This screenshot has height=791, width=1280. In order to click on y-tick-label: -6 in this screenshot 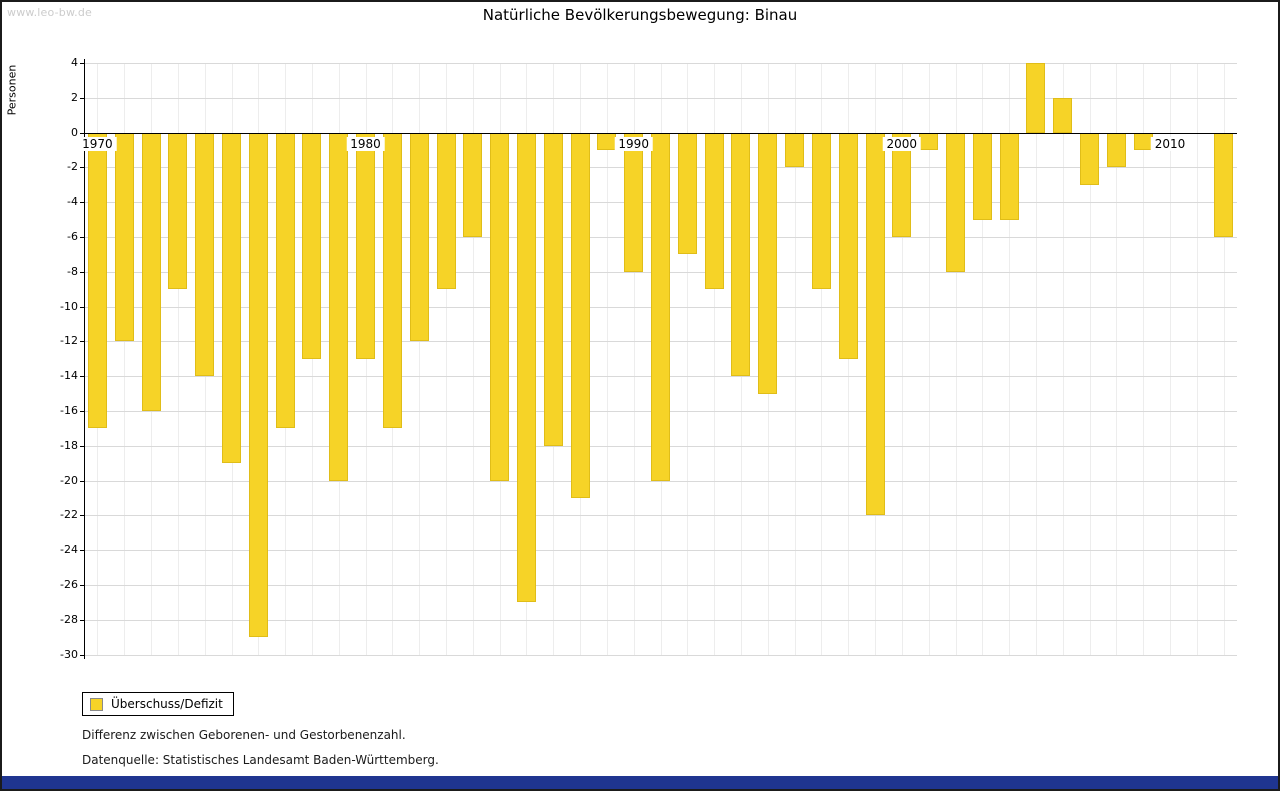, I will do `click(72, 236)`.